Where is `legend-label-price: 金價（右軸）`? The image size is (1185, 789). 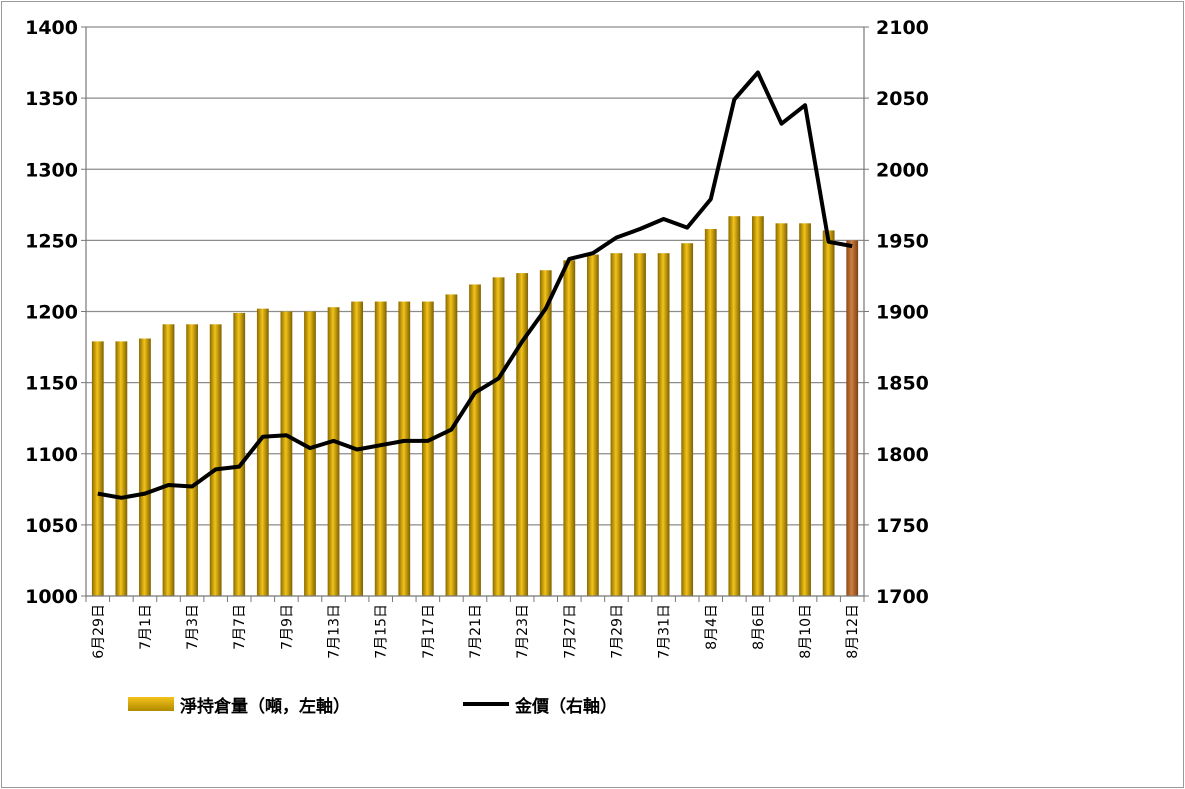 legend-label-price: 金價（右軸） is located at coordinates (566, 706).